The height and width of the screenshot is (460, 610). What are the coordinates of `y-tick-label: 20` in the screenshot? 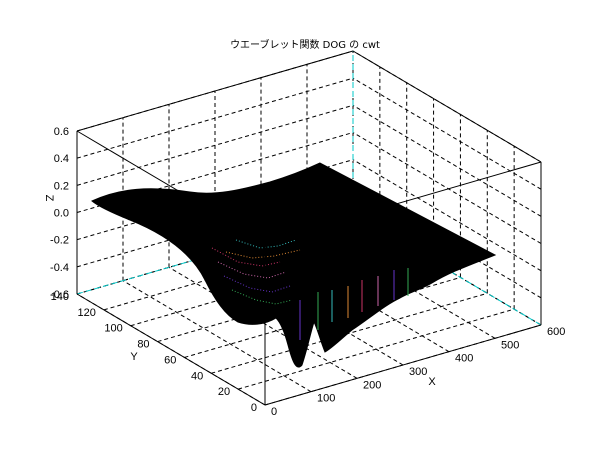 It's located at (224, 392).